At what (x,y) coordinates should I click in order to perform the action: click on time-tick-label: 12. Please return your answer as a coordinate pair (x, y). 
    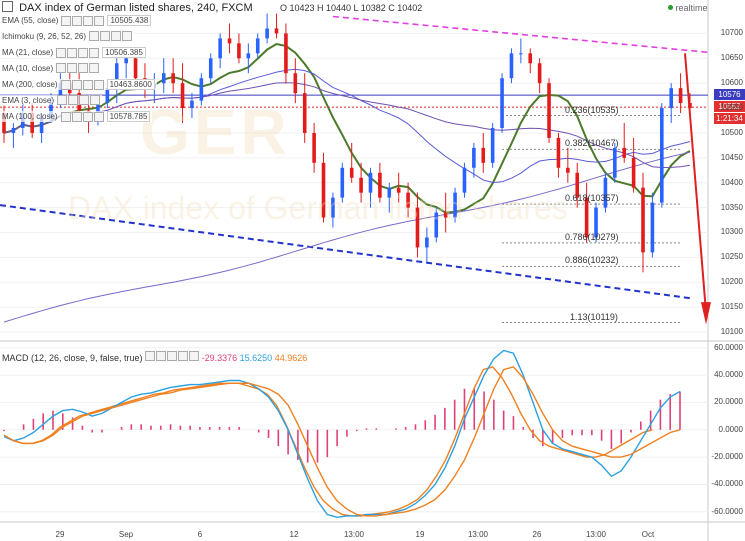
    Looking at the image, I should click on (294, 534).